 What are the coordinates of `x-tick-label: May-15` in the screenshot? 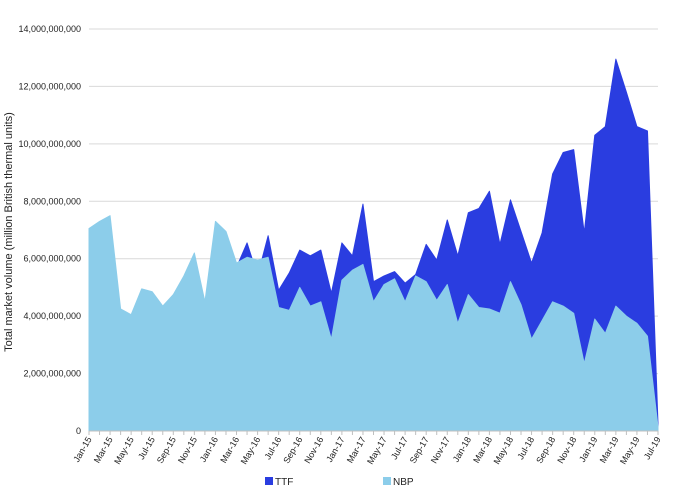 It's located at (124, 450).